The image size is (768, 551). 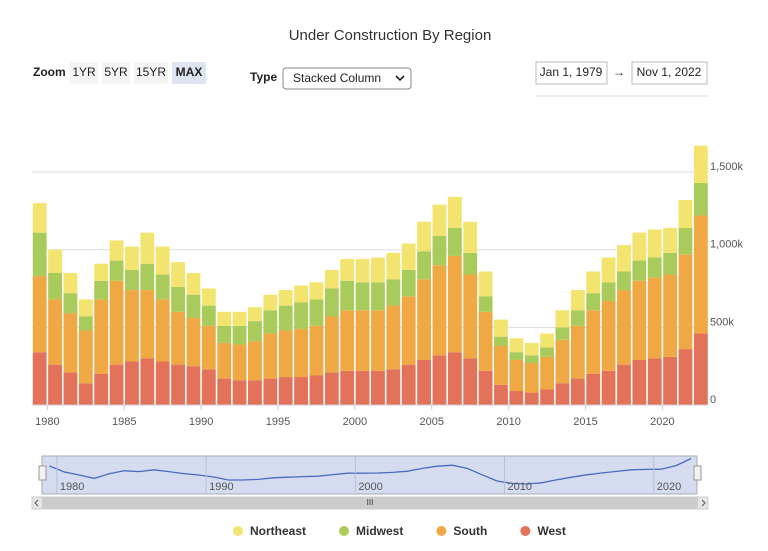 I want to click on scroll-arrows, so click(x=370, y=503).